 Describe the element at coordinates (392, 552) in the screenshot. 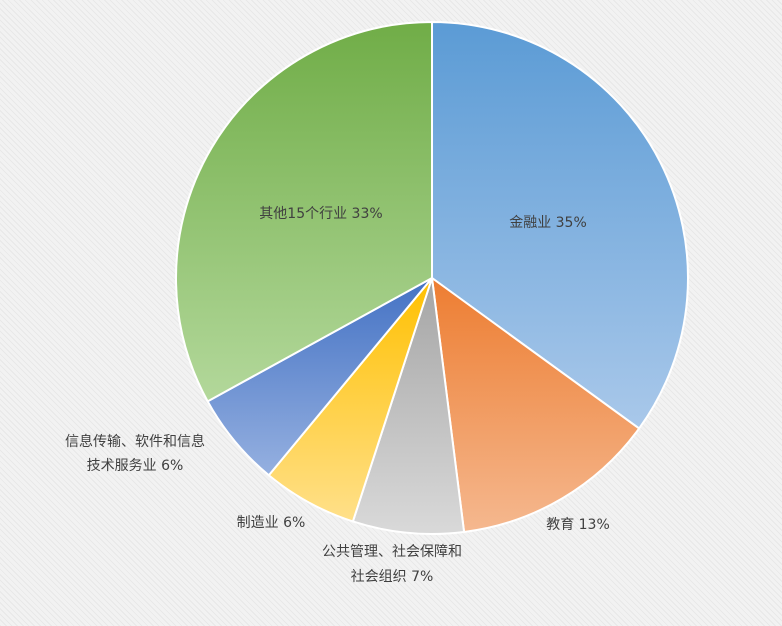

I see `label-public-admin-line1: 公共管理、社会保障和` at that location.